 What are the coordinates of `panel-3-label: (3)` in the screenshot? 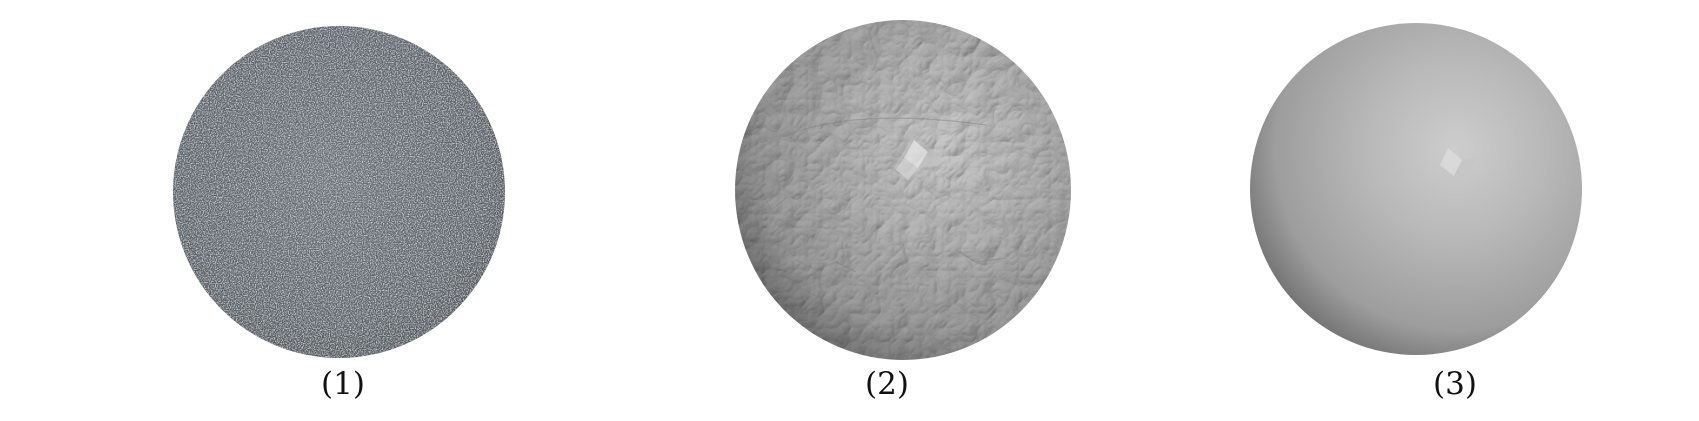 It's located at (1455, 384).